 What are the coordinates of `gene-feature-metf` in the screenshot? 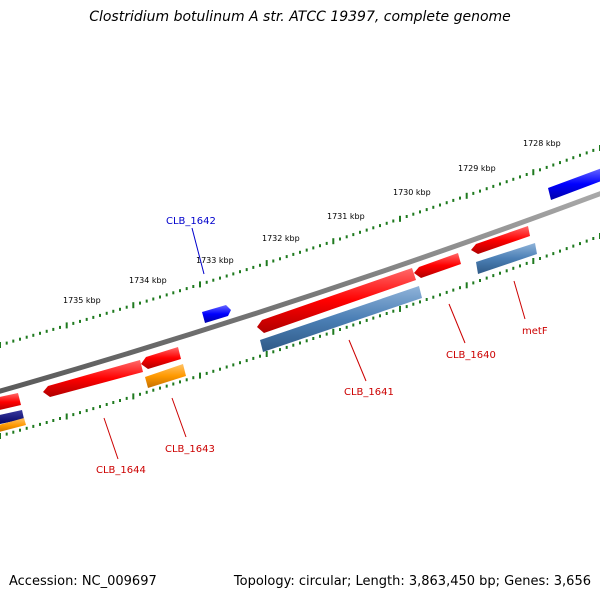 It's located at (504, 250).